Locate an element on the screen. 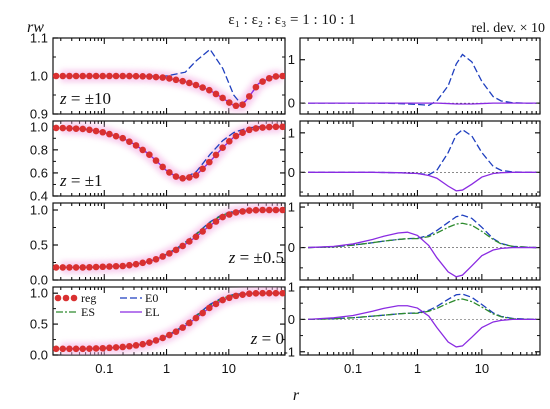 This screenshot has width=550, height=409. legend-swatch is located at coordinates (66, 298).